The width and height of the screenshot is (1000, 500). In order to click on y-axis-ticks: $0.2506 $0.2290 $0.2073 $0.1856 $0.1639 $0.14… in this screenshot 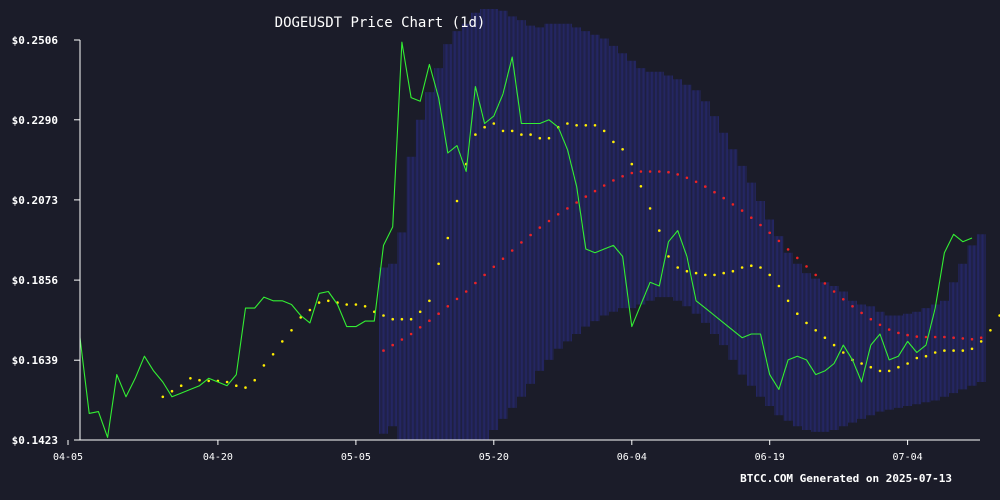, I will do `click(46, 240)`.